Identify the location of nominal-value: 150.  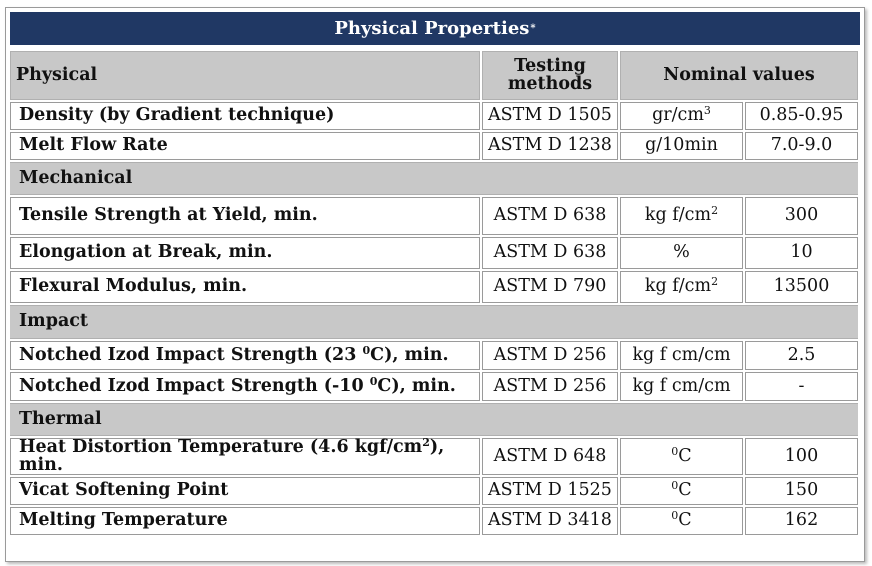
(801, 491).